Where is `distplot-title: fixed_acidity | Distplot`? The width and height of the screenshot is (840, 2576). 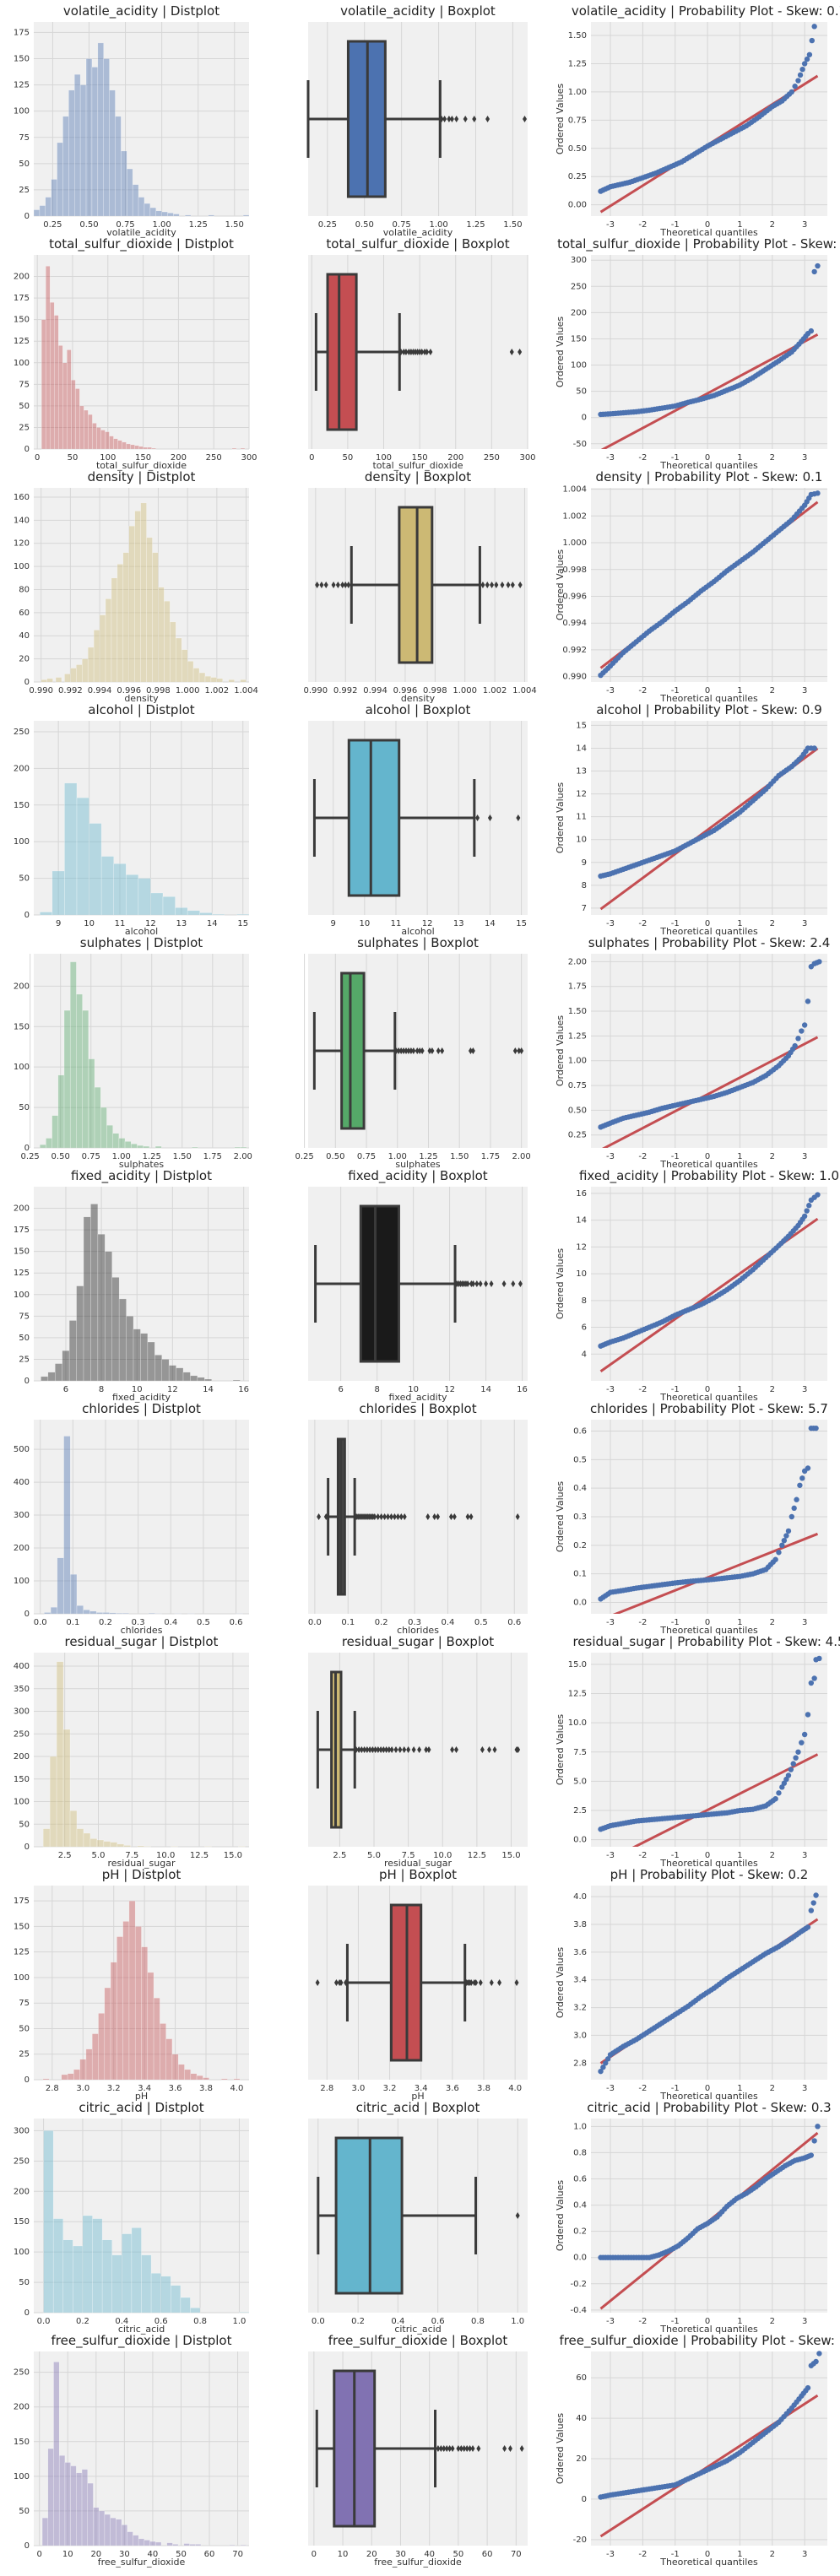 distplot-title: fixed_acidity | Distplot is located at coordinates (141, 1176).